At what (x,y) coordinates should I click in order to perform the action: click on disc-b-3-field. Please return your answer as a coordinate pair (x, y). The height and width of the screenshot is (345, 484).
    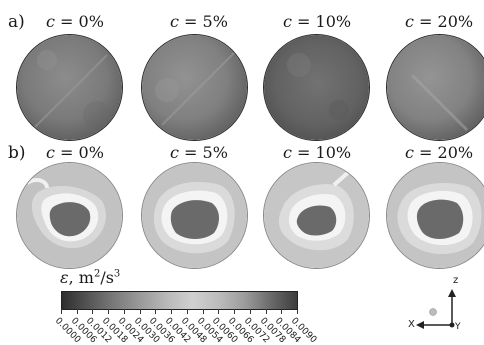
    Looking at the image, I should click on (435, 215).